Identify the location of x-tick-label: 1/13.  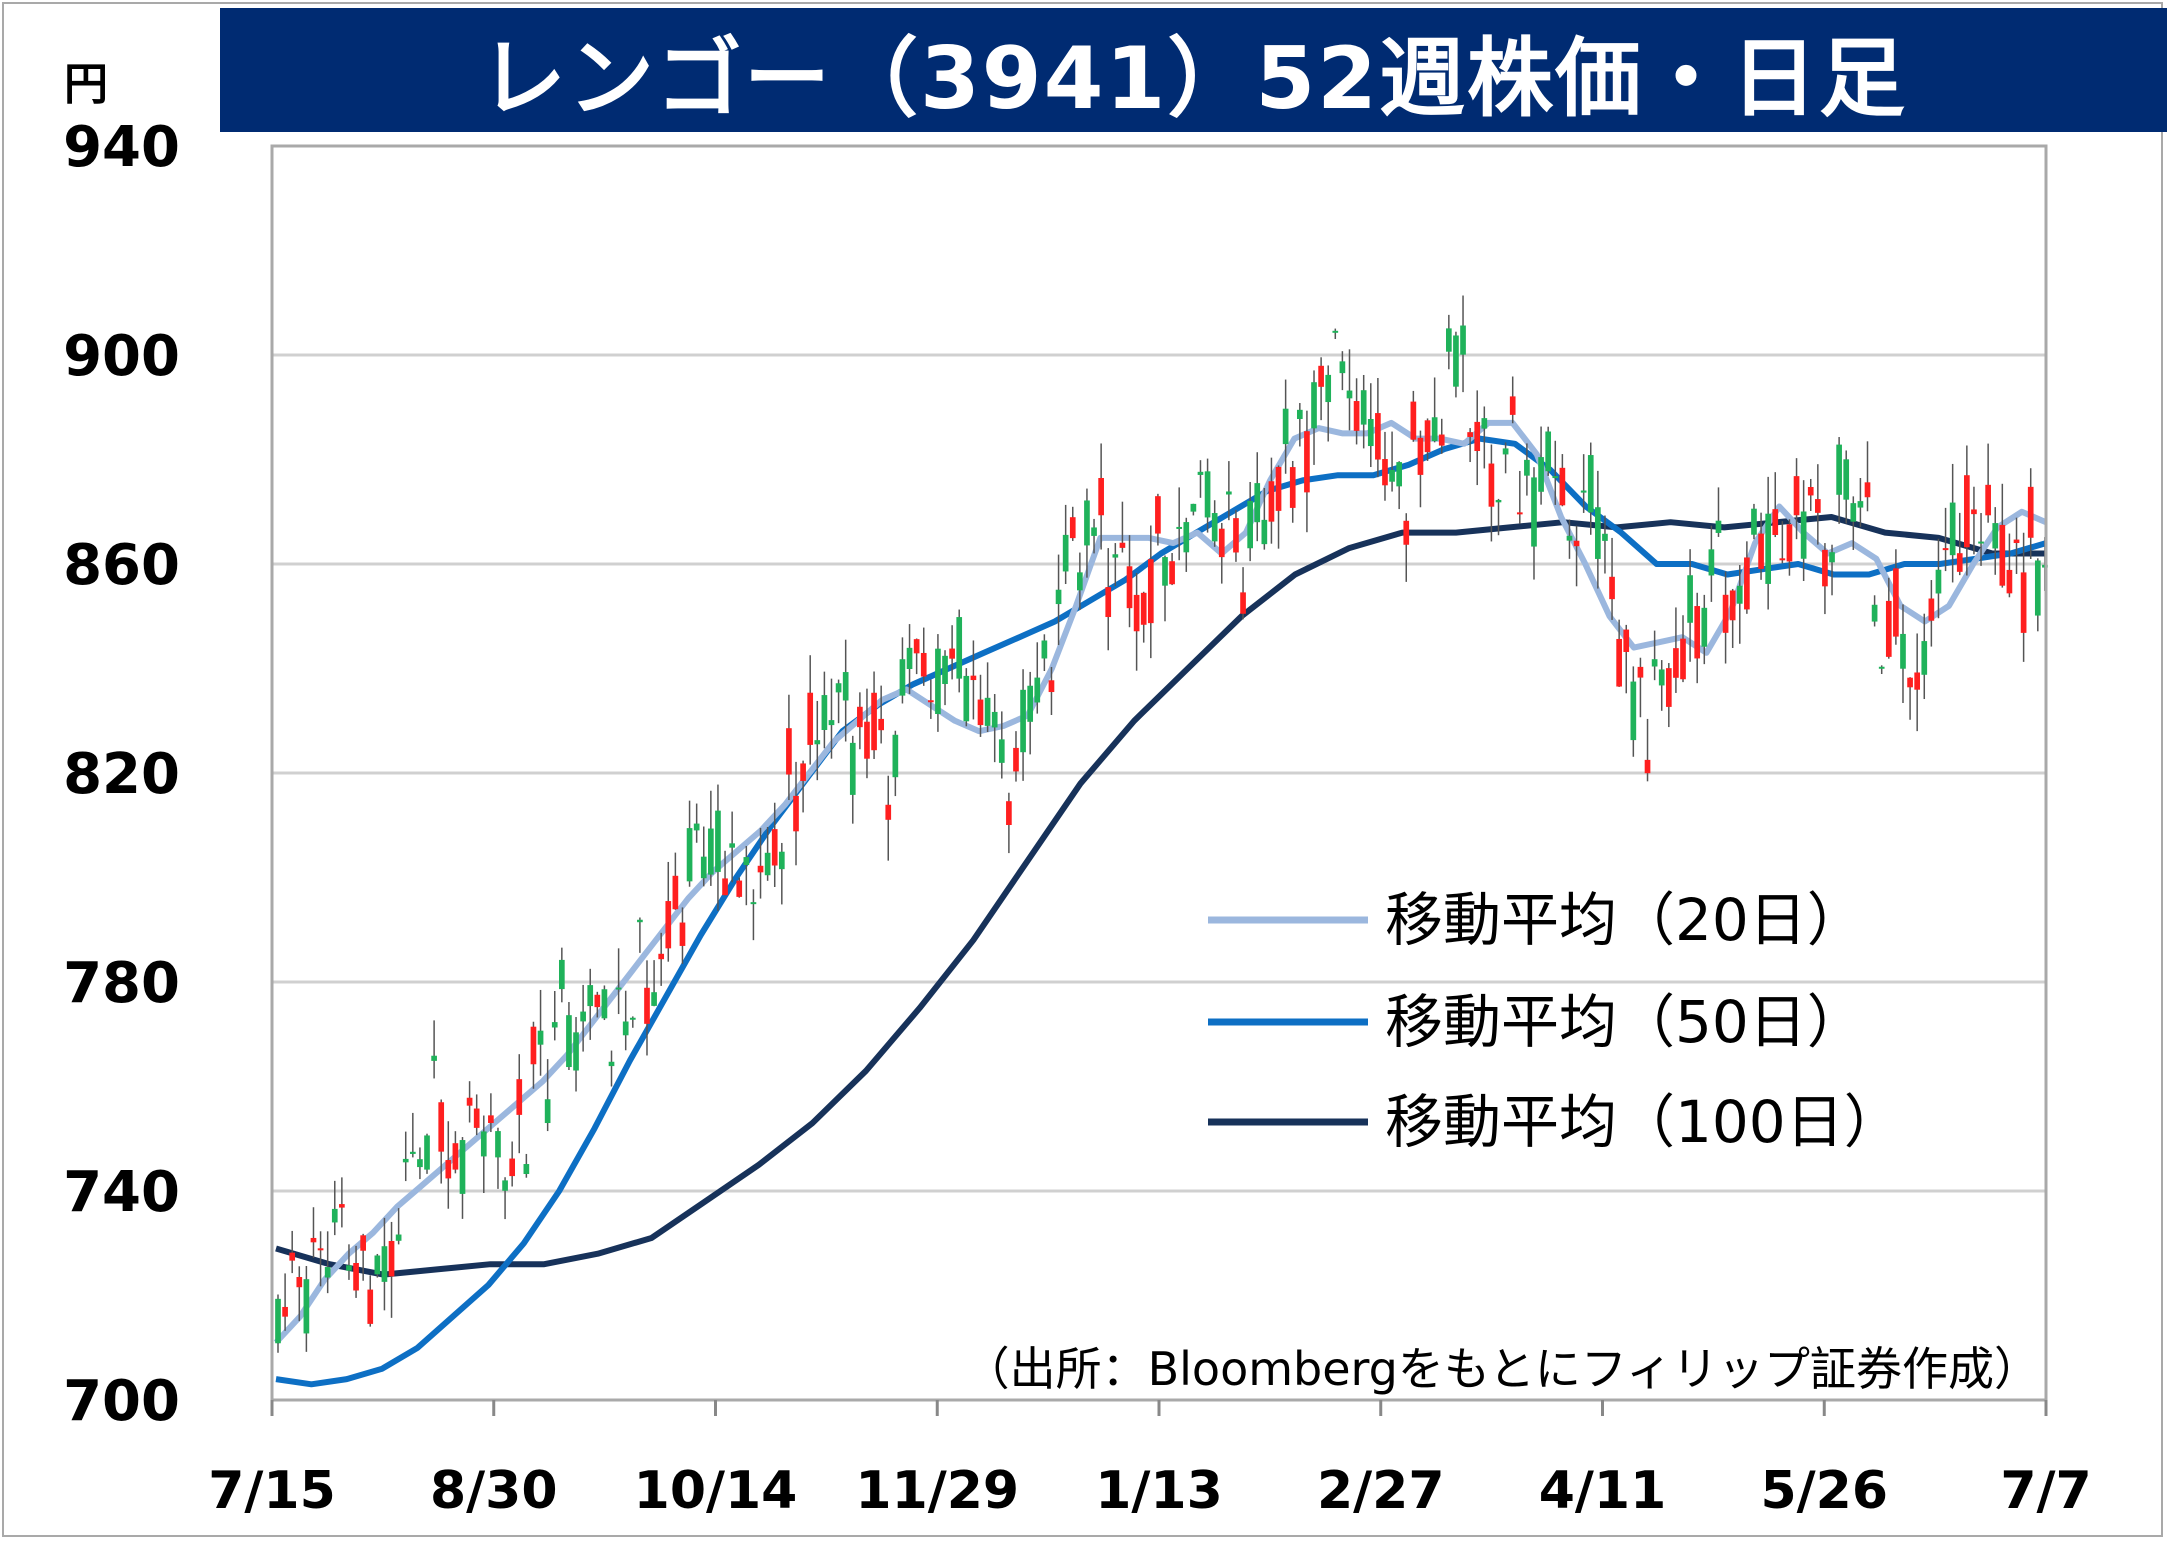
(1159, 1491).